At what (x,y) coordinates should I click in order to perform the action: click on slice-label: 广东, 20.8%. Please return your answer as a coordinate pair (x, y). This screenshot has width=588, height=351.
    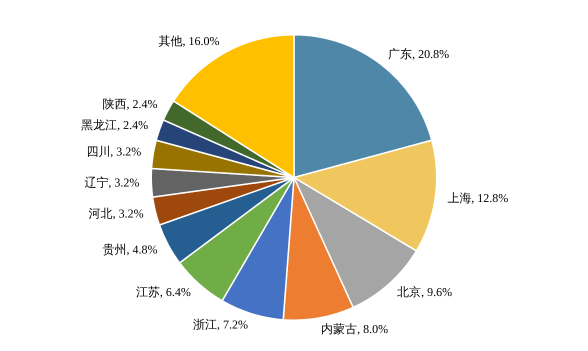
    Looking at the image, I should click on (419, 53).